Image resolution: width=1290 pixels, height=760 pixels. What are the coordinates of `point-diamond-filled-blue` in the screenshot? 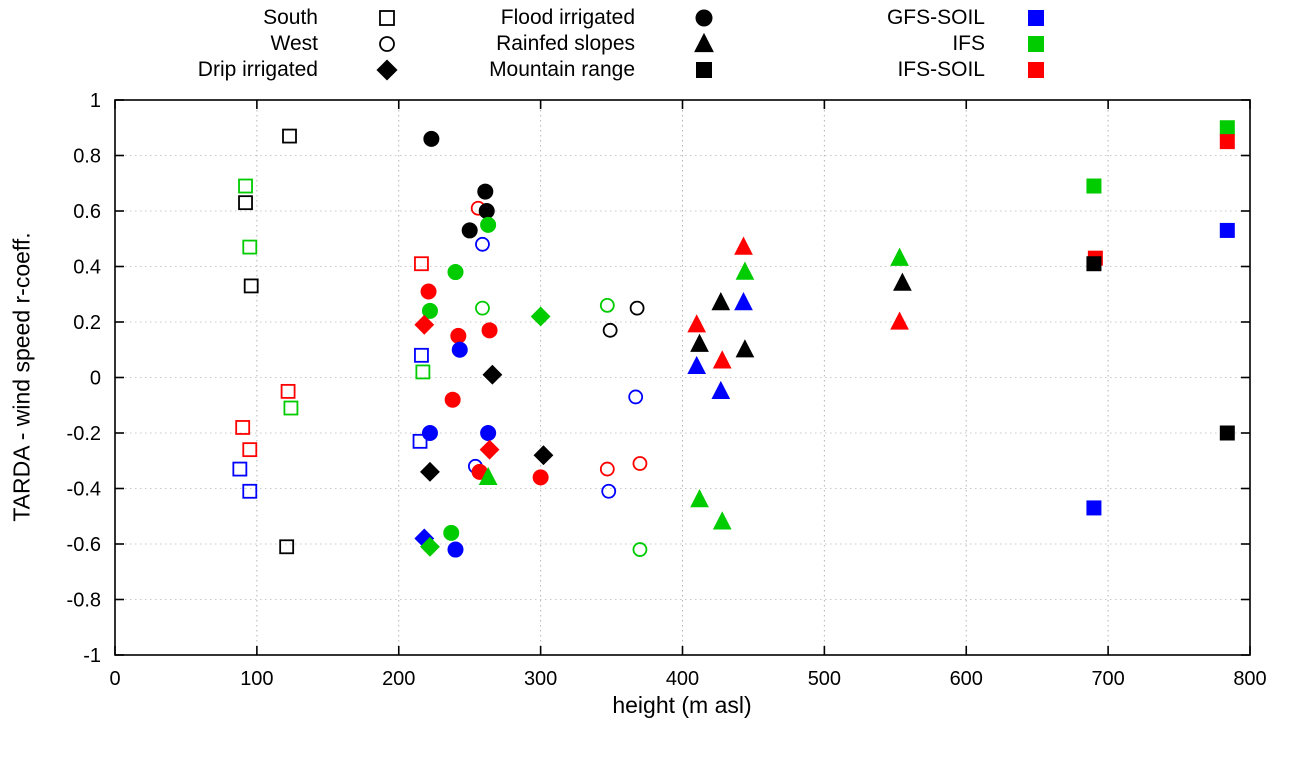 It's located at (424, 538).